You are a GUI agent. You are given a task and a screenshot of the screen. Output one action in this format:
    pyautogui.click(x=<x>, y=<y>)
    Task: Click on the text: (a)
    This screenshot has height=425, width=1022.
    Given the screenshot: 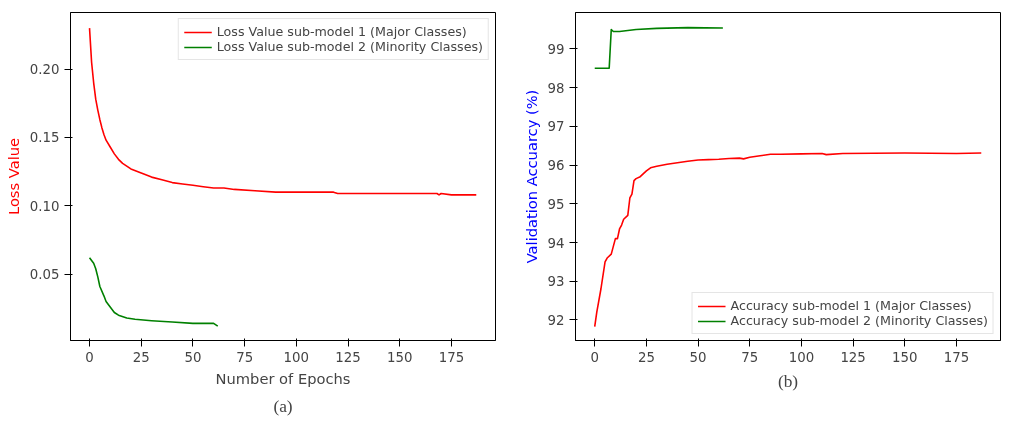 What is the action you would take?
    pyautogui.click(x=283, y=406)
    